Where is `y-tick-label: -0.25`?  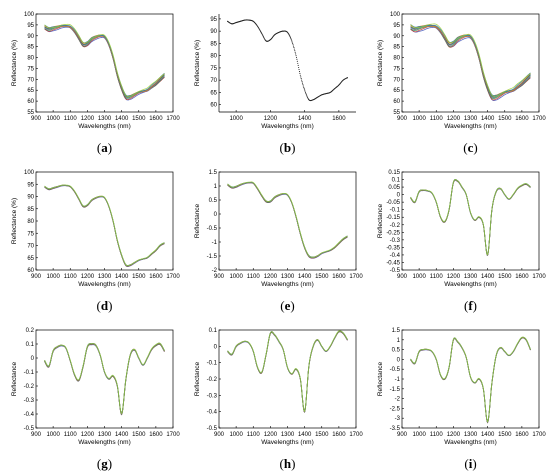 y-tick-label: -0.25 is located at coordinates (393, 233).